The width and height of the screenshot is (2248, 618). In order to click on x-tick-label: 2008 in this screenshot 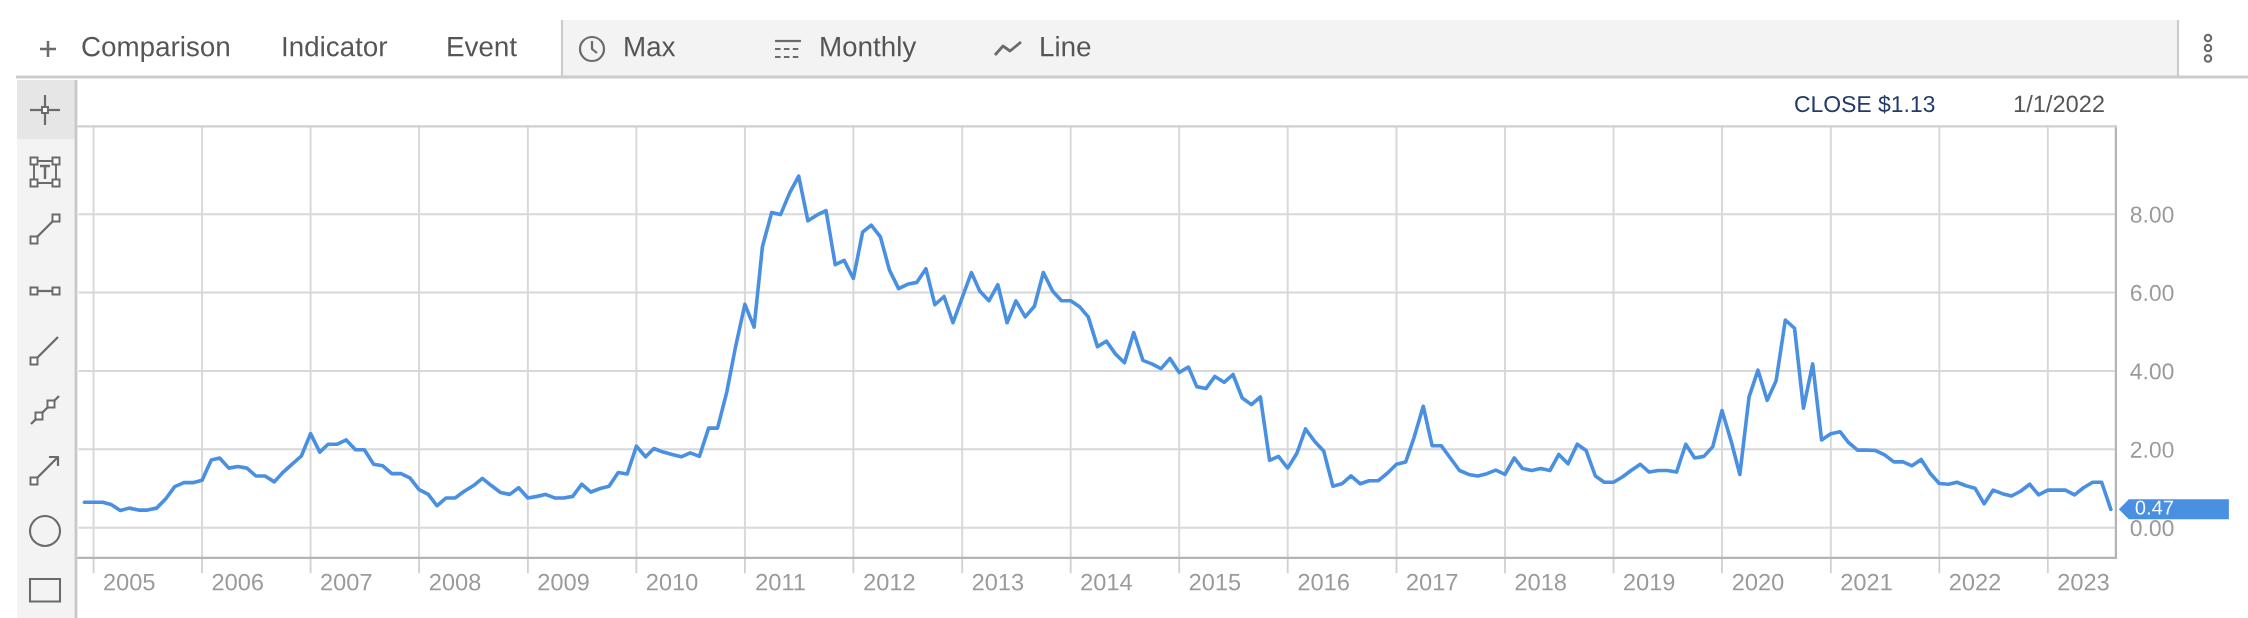, I will do `click(455, 582)`.